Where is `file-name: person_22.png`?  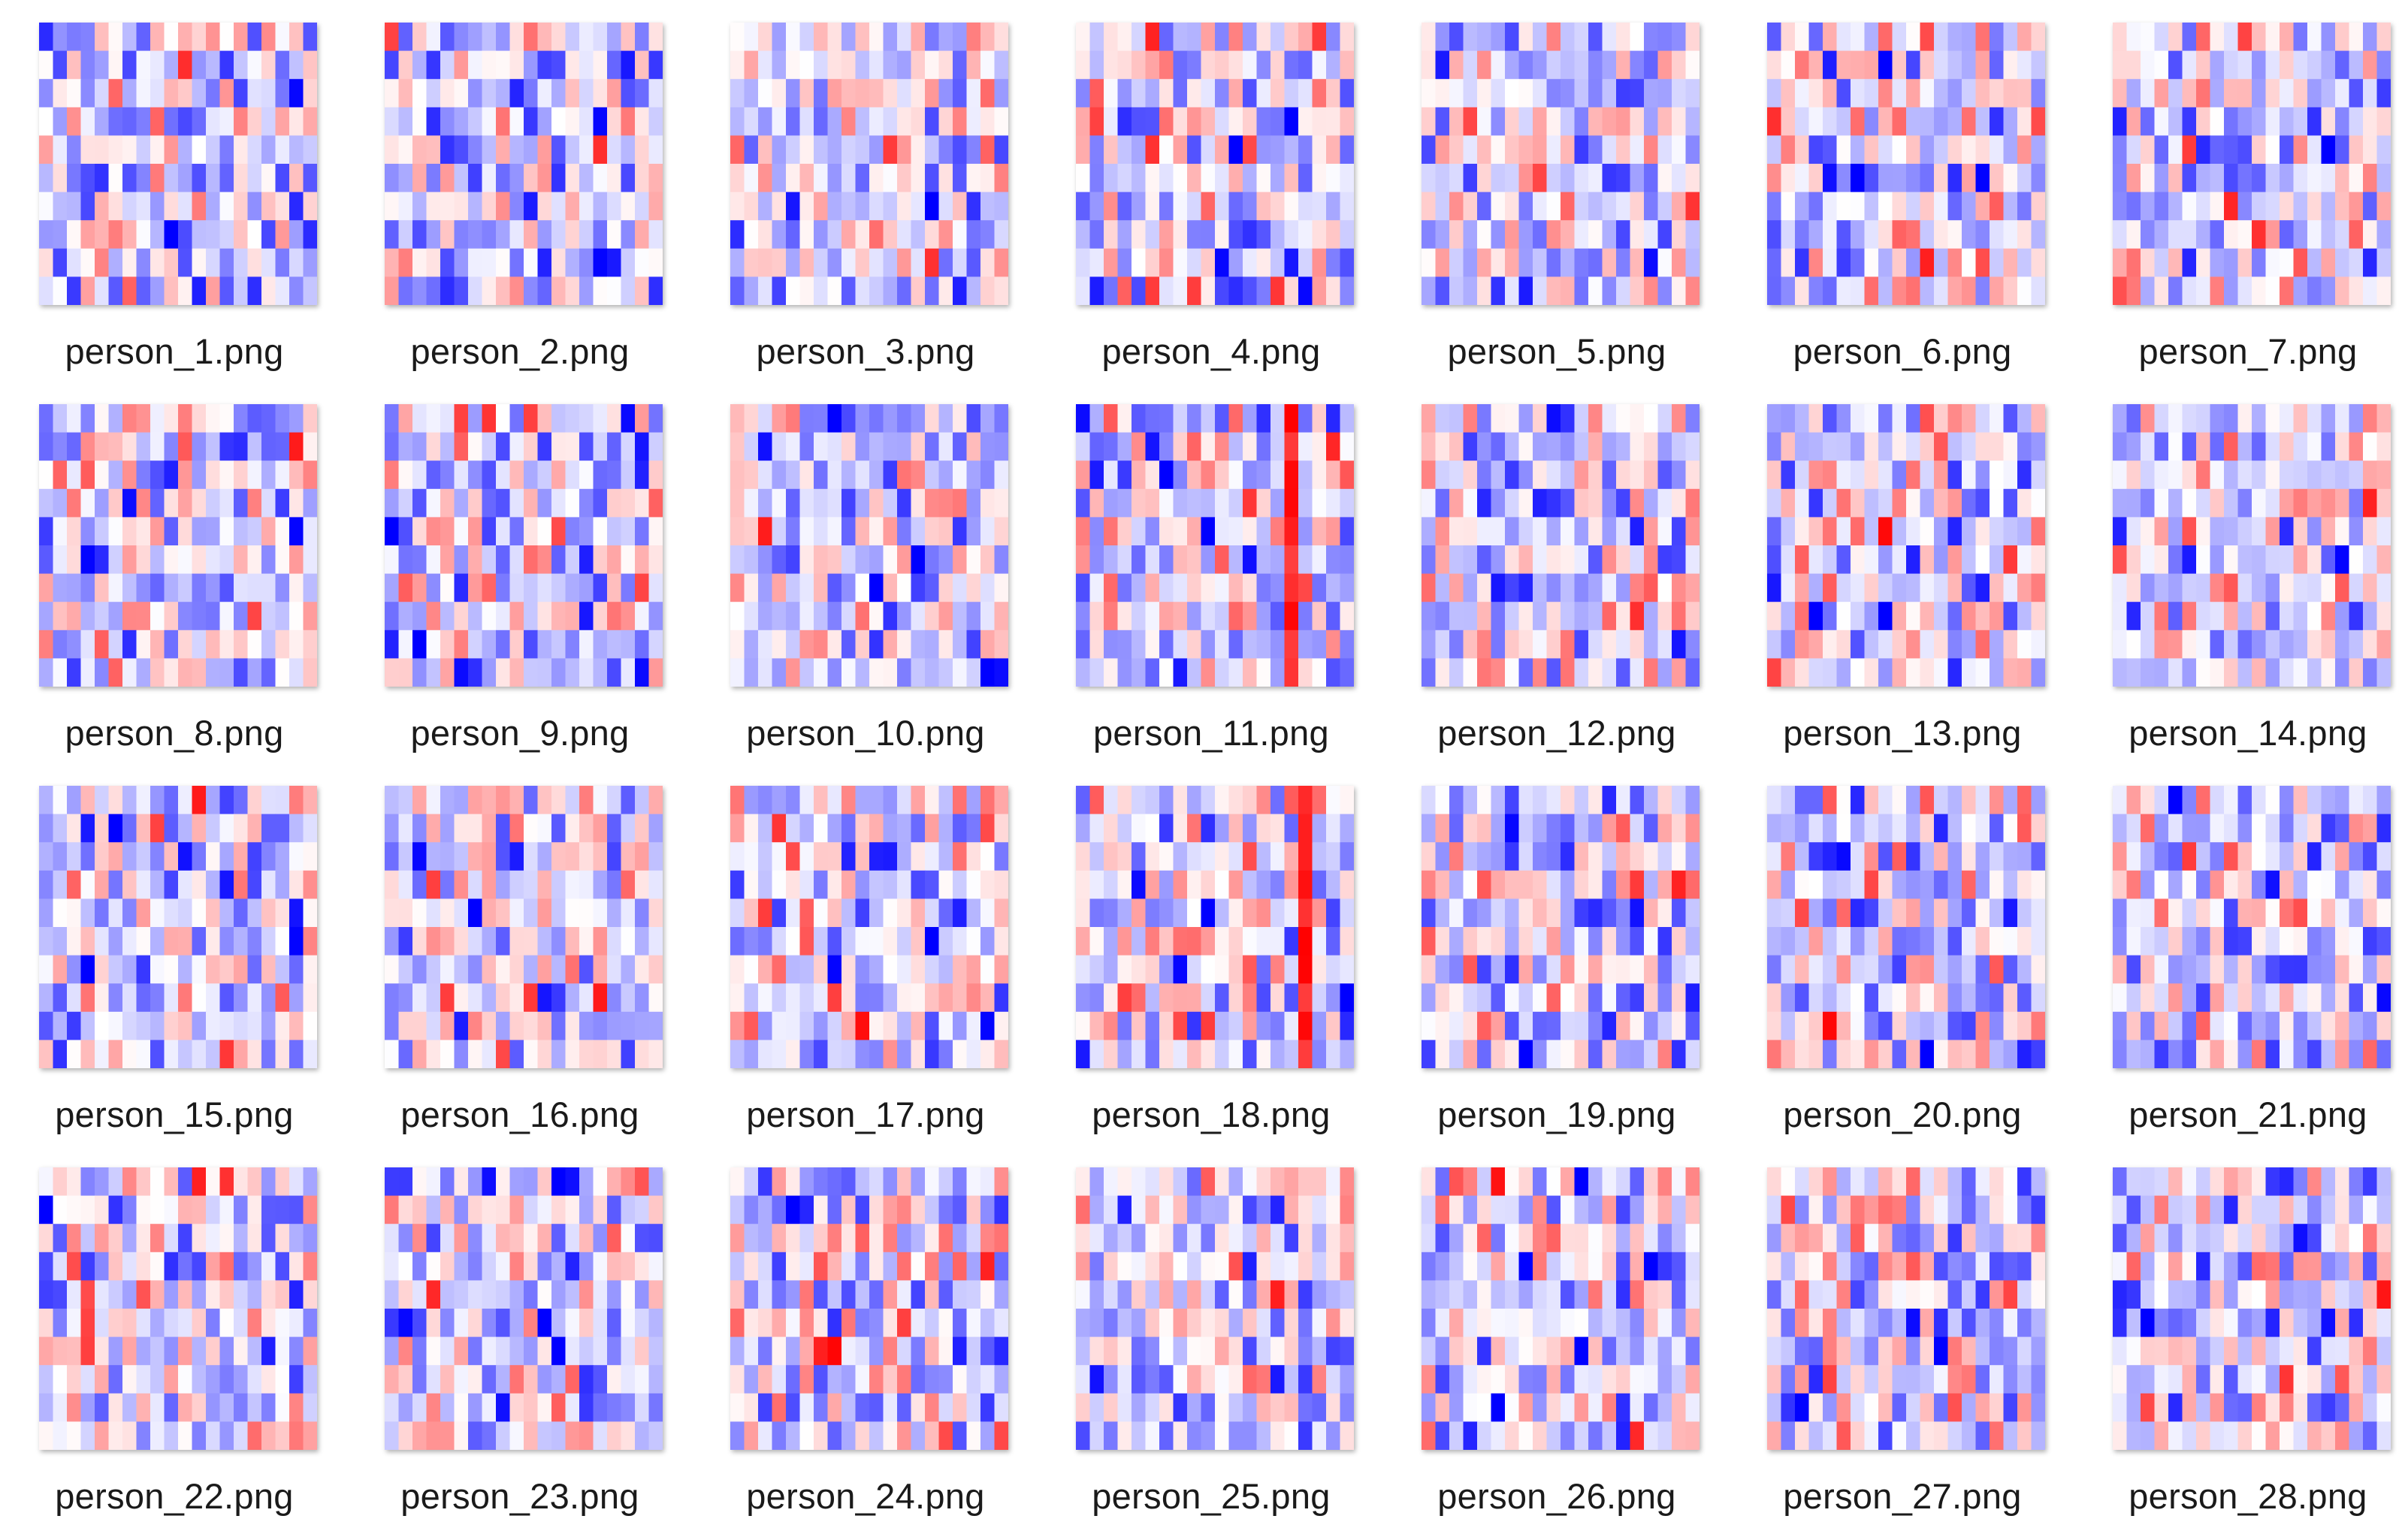 file-name: person_22.png is located at coordinates (174, 1496).